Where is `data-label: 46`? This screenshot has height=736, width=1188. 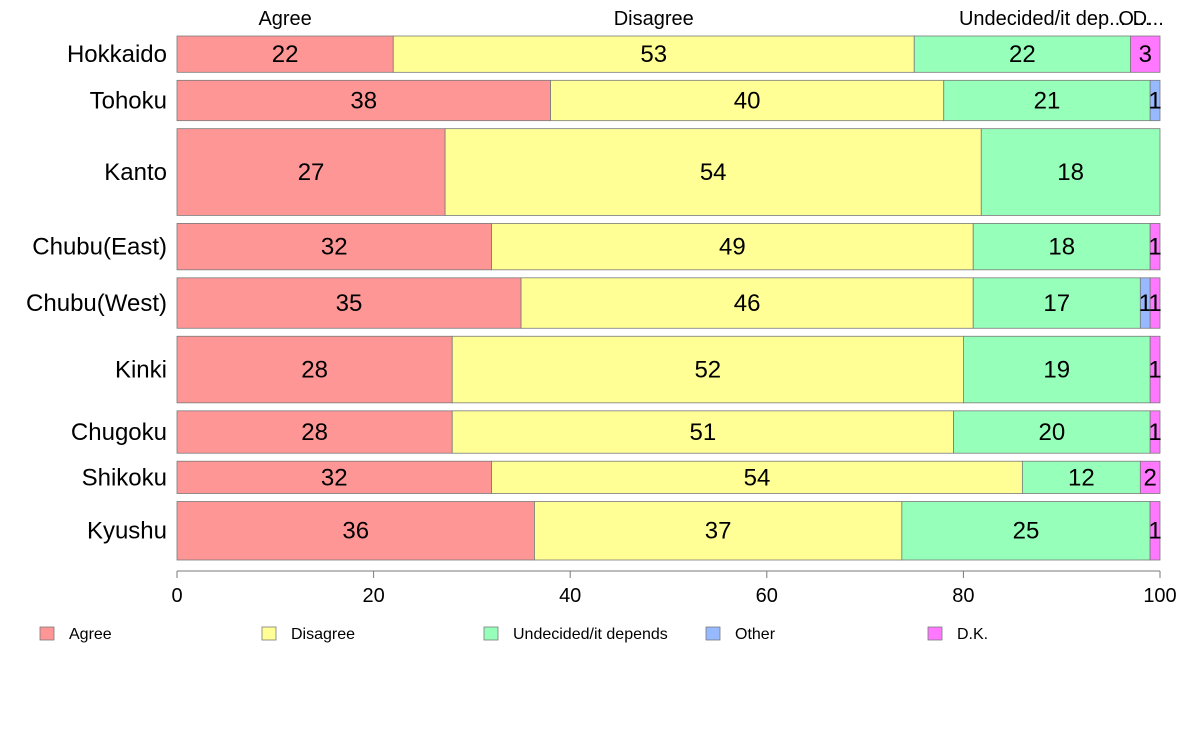 data-label: 46 is located at coordinates (747, 303).